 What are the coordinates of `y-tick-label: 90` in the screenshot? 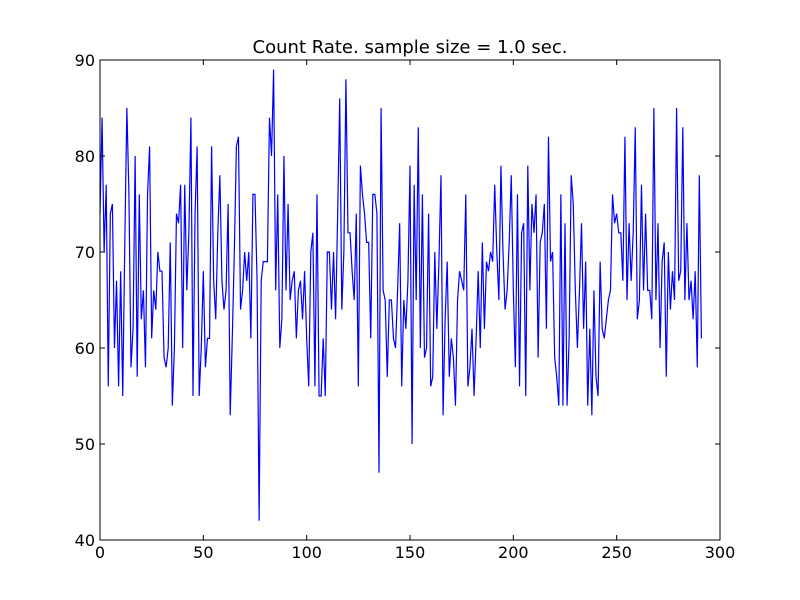 It's located at (85, 60).